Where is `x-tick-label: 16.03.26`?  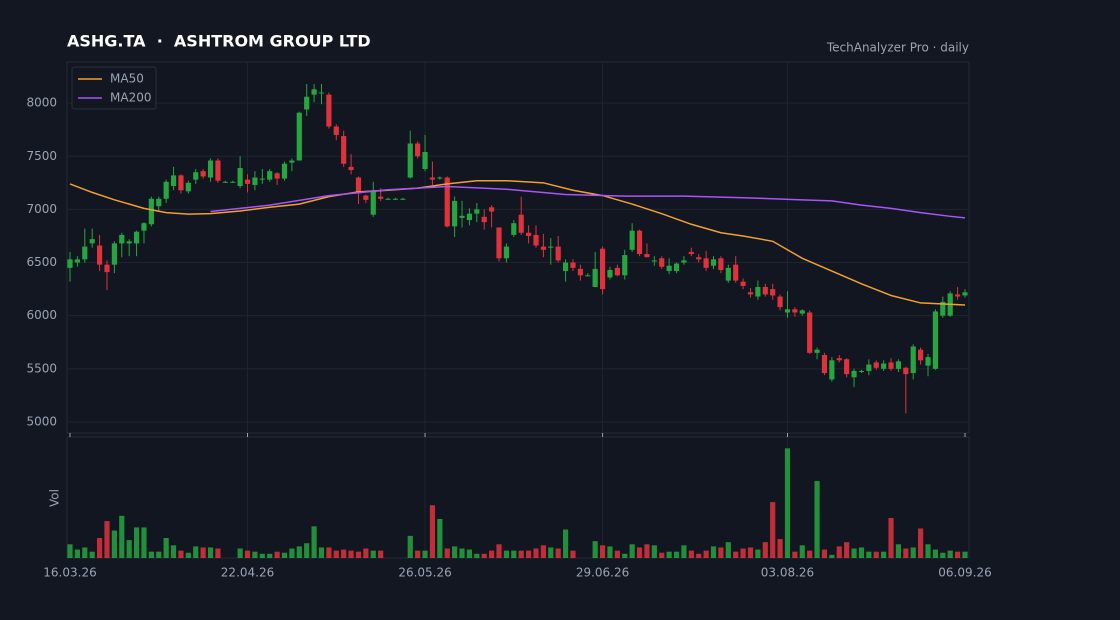 x-tick-label: 16.03.26 is located at coordinates (69, 573).